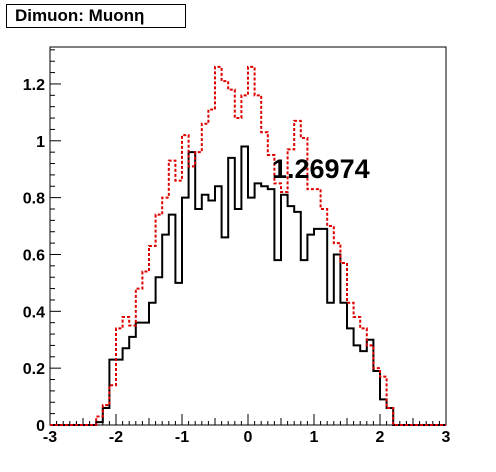  I want to click on y-tick-label: 0.4, so click(34, 312).